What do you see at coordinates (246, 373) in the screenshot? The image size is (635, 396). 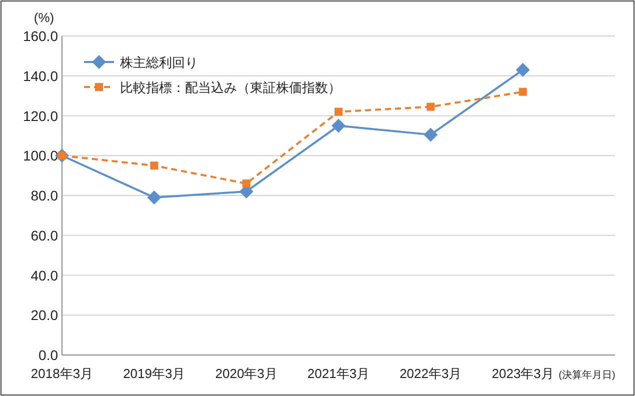 I see `x-tick-label: 2020年3月` at bounding box center [246, 373].